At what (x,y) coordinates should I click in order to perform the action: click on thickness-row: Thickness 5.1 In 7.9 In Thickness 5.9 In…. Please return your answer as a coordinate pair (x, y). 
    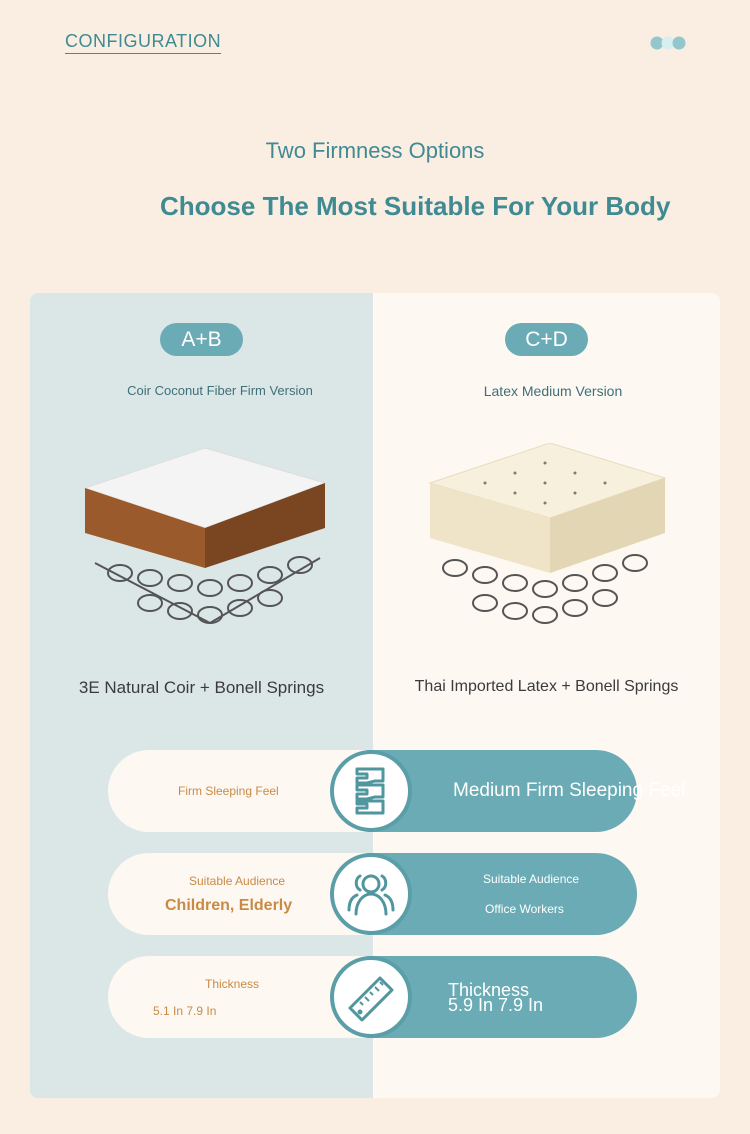
    Looking at the image, I should click on (372, 997).